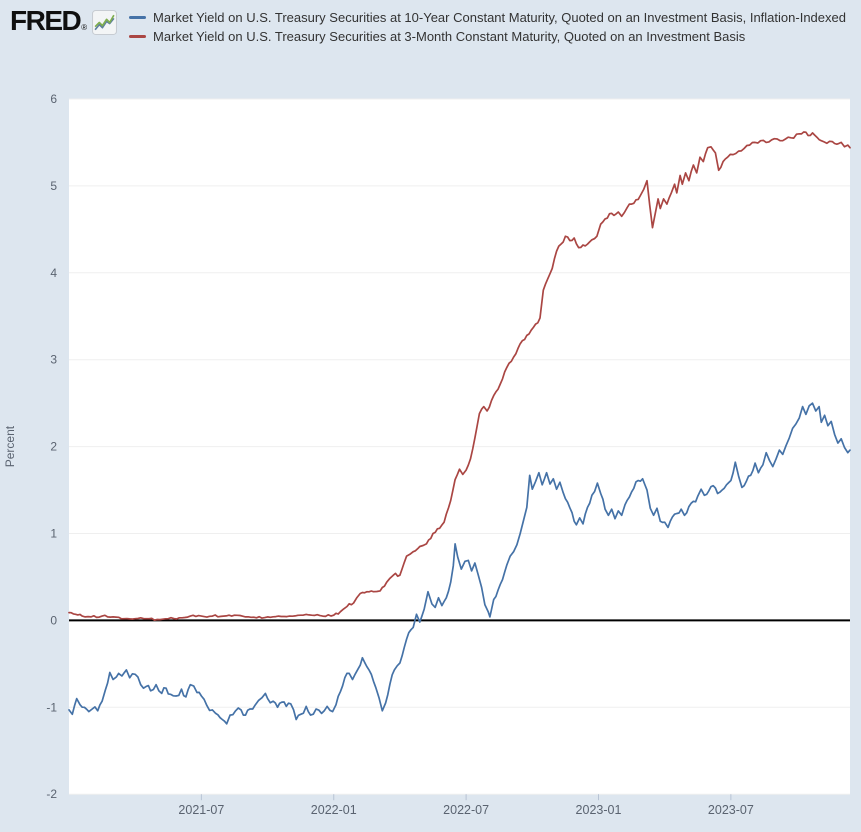  Describe the element at coordinates (599, 810) in the screenshot. I see `x-axis-tick-label: 2023-01` at that location.